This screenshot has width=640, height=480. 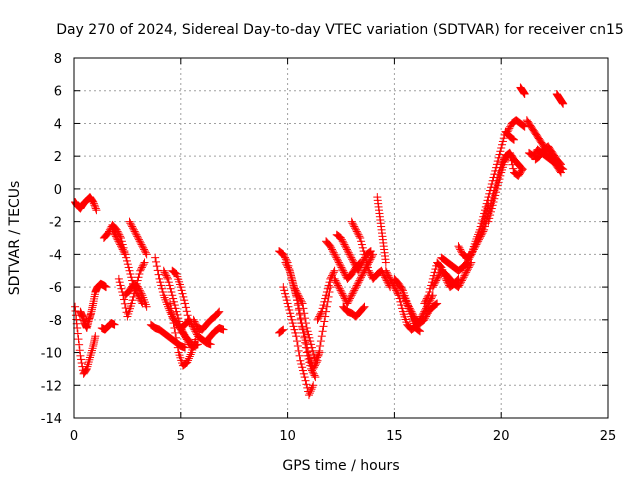 I want to click on series-s34, so click(x=452, y=275).